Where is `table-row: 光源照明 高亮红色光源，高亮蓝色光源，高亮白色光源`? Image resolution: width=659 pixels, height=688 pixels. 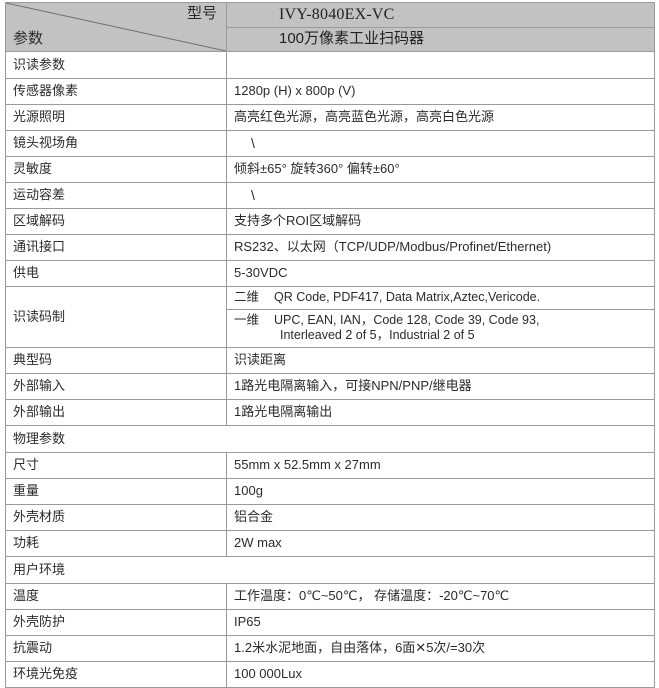
table-row: 光源照明 高亮红色光源，高亮蓝色光源，高亮白色光源 is located at coordinates (330, 117).